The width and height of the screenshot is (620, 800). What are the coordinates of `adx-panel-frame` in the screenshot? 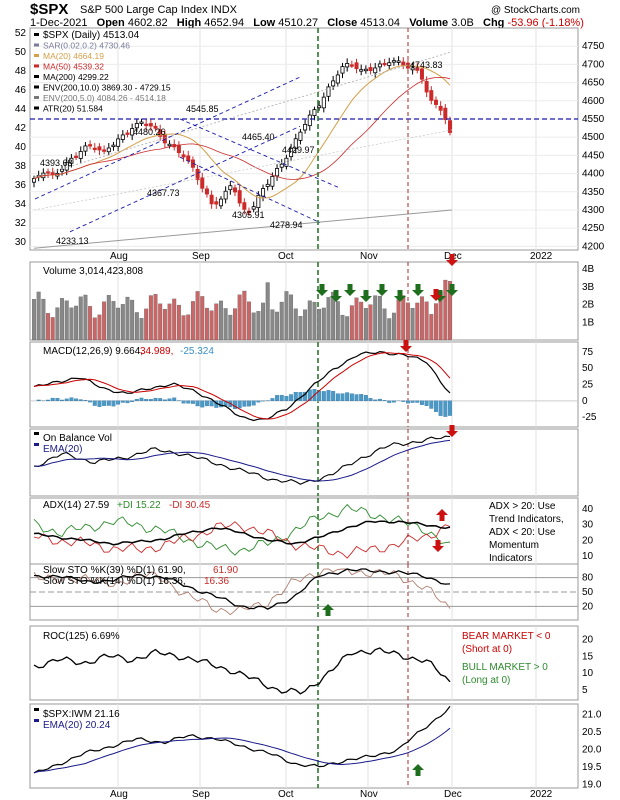 It's located at (304, 531).